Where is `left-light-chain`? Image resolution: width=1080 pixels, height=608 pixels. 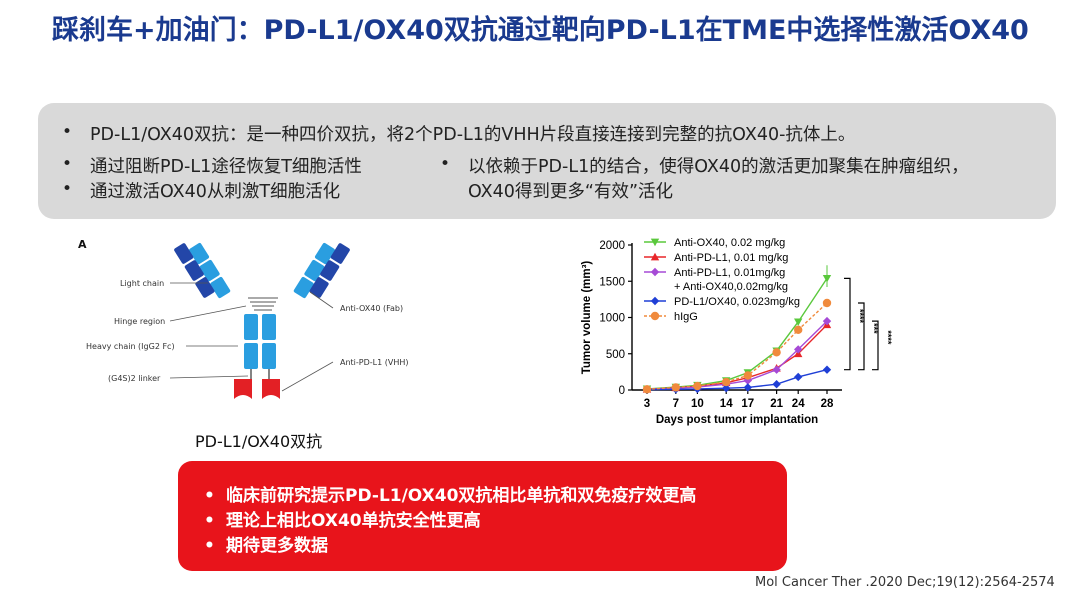
left-light-chain is located at coordinates (194, 270).